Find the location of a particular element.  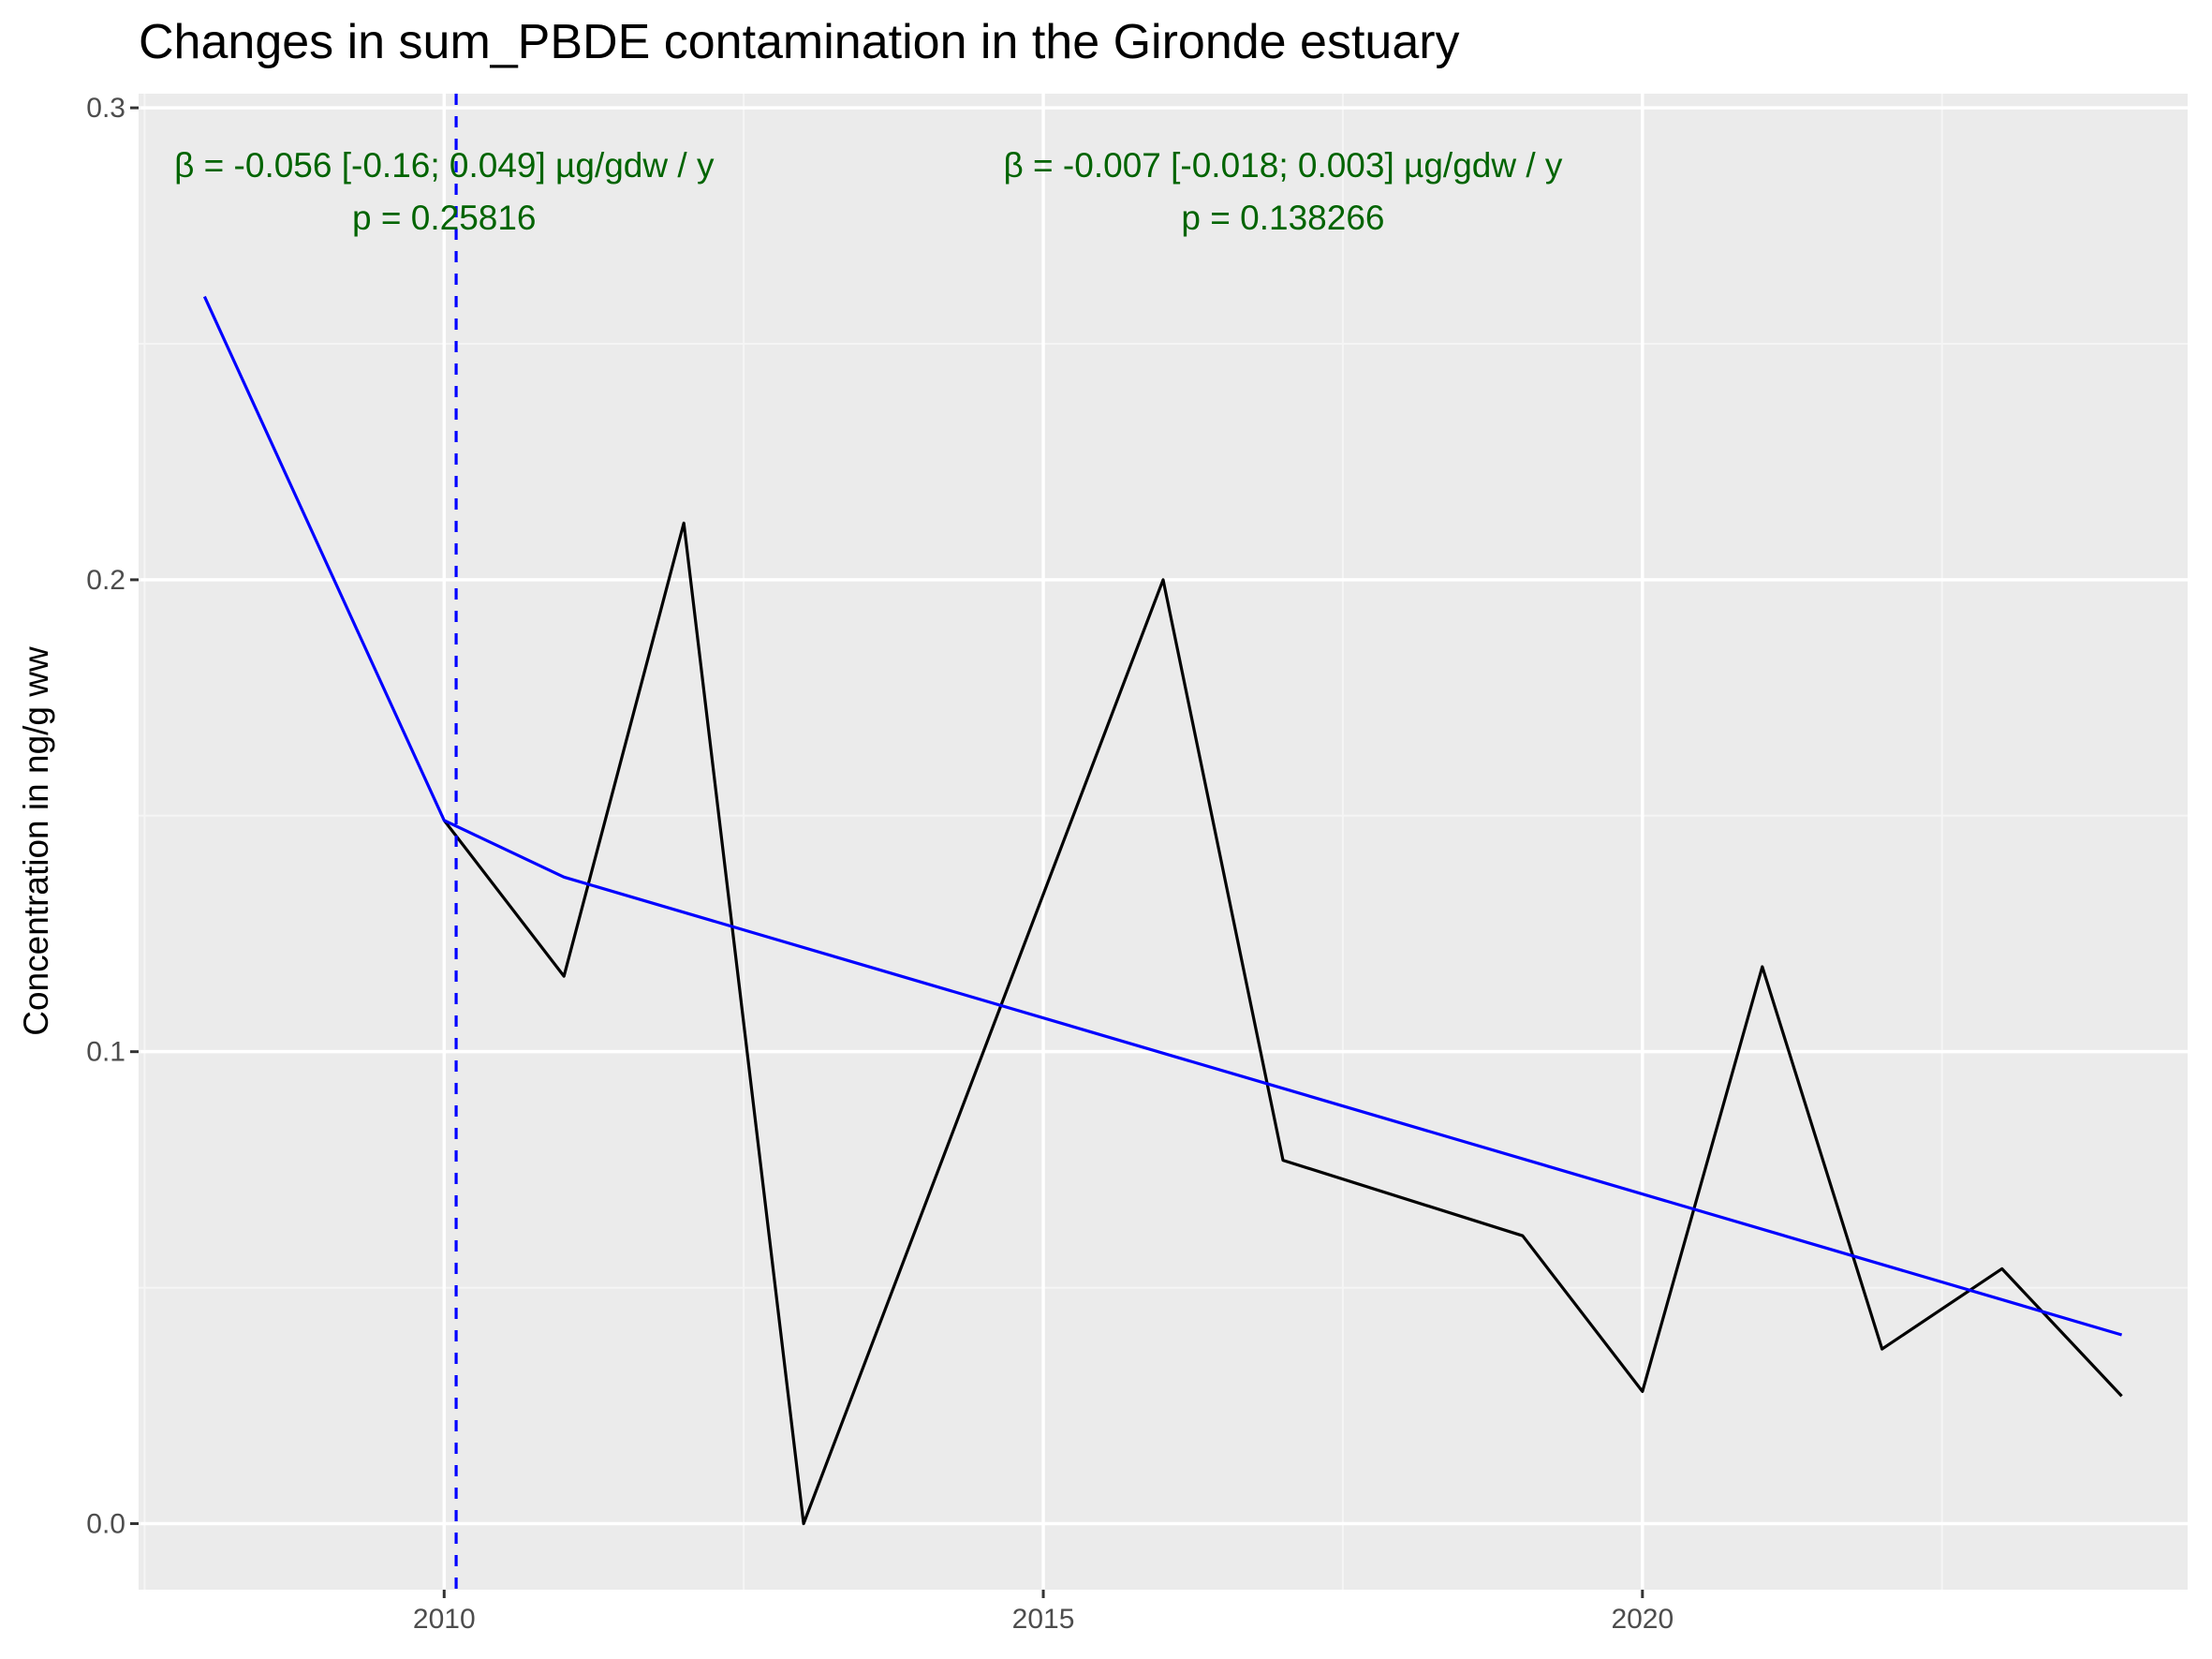

y-tick-label: 0.0 is located at coordinates (106, 1524).